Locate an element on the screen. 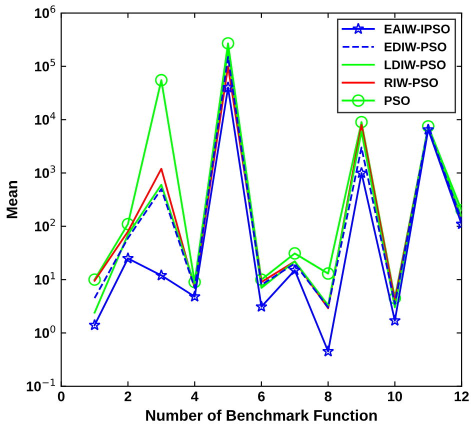 This screenshot has height=434, width=471. legend-label: LDIW-PSO is located at coordinates (415, 65).